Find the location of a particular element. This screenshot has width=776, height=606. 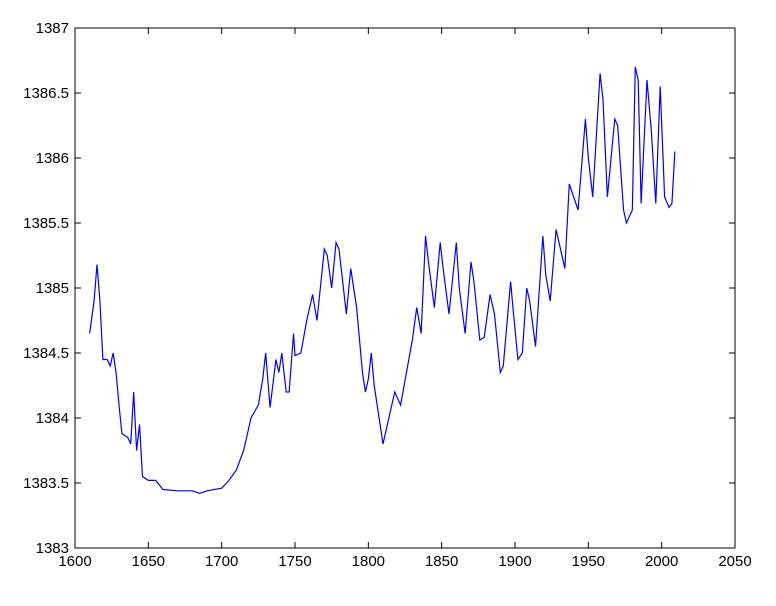

x-tick-label: 1650 is located at coordinates (148, 561).